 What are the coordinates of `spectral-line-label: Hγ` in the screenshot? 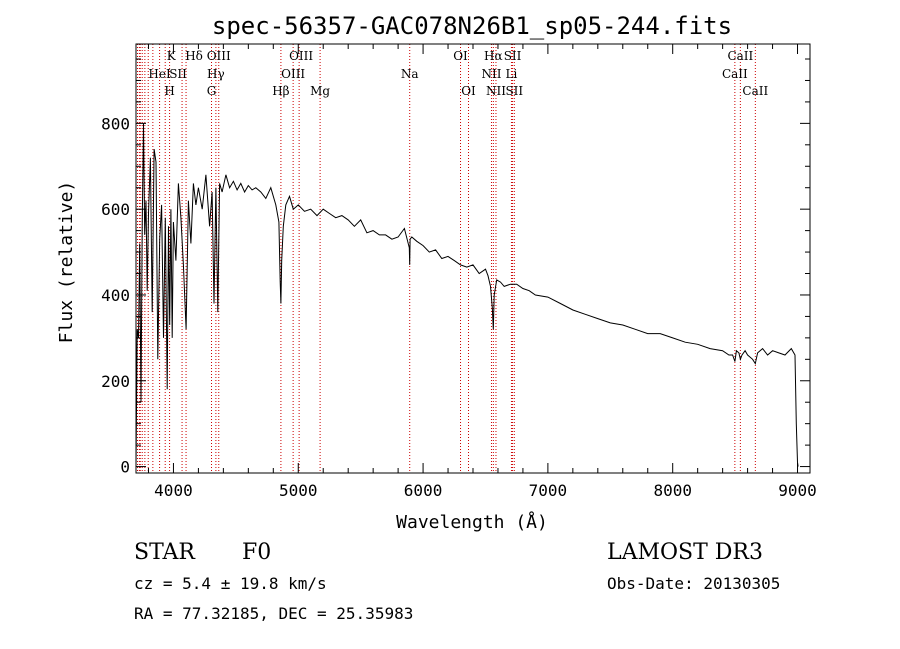 It's located at (216, 74).